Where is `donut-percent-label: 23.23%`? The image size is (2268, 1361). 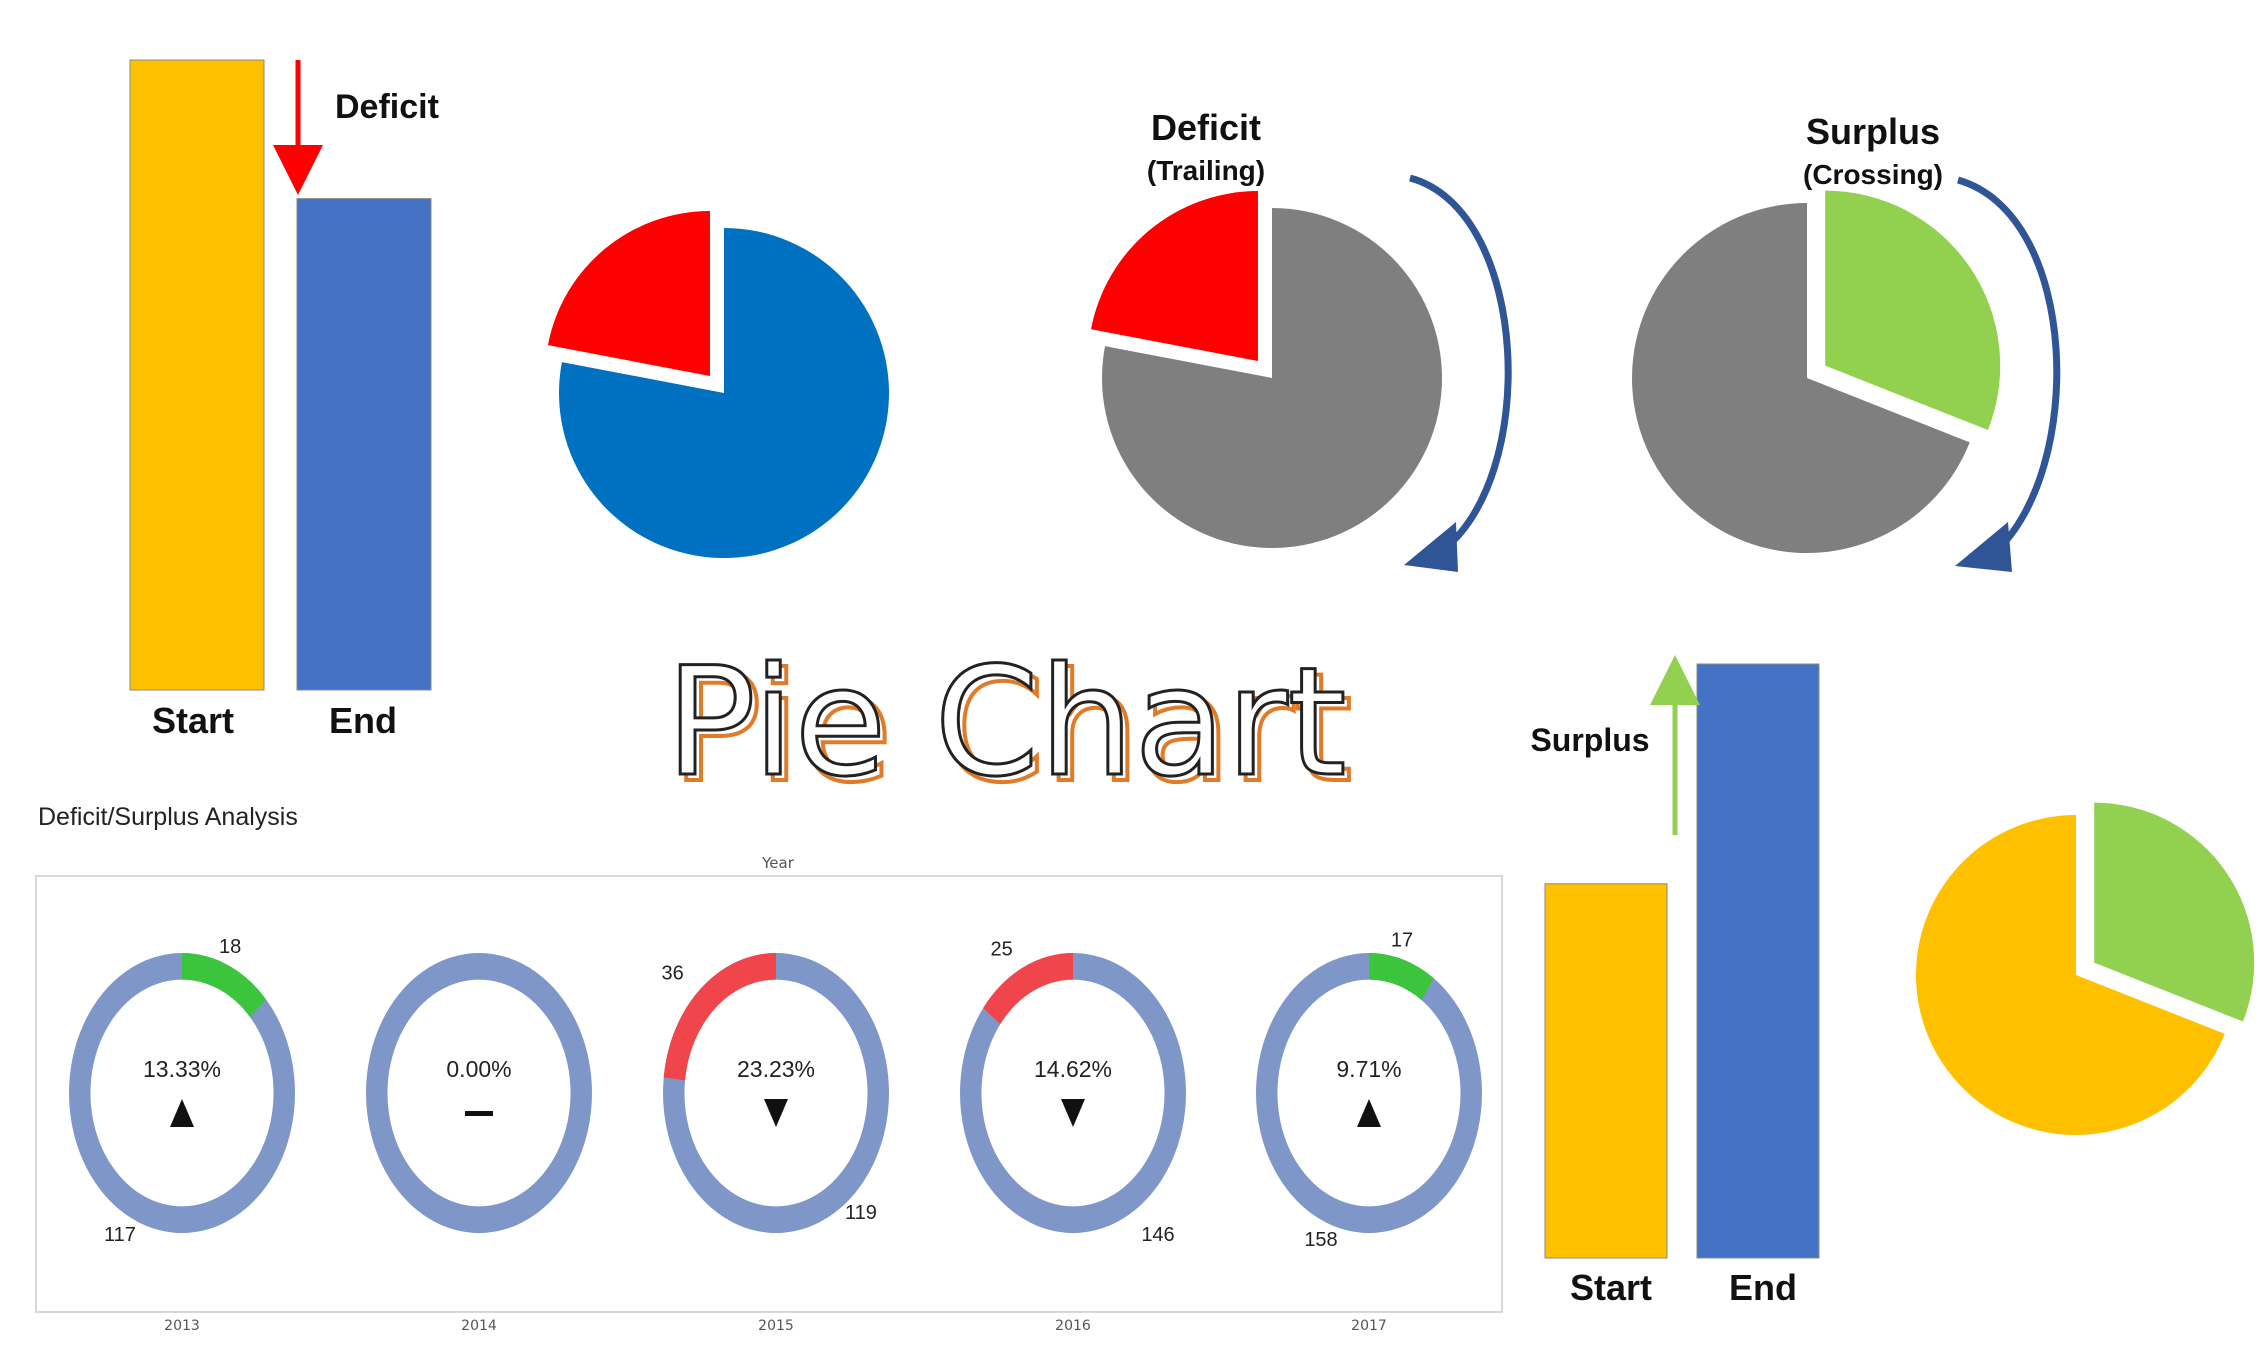 donut-percent-label: 23.23% is located at coordinates (776, 1069).